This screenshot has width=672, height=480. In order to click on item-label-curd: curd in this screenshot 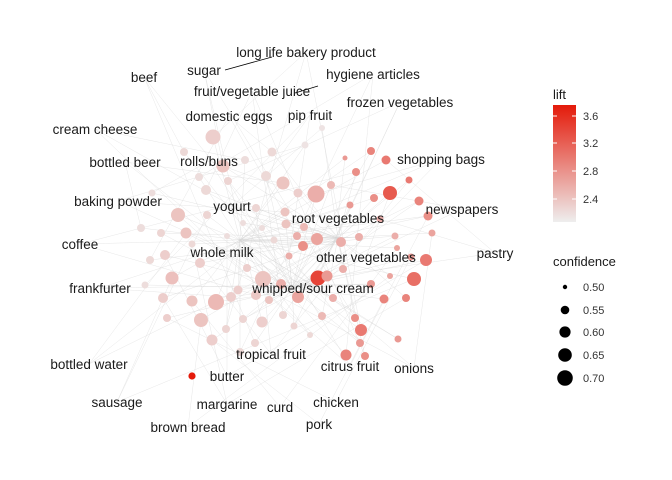, I will do `click(280, 407)`.